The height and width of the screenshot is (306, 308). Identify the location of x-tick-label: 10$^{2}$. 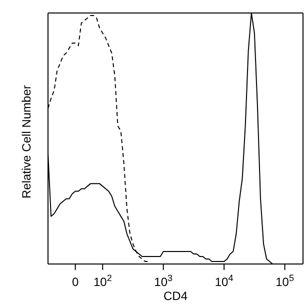
(102, 281).